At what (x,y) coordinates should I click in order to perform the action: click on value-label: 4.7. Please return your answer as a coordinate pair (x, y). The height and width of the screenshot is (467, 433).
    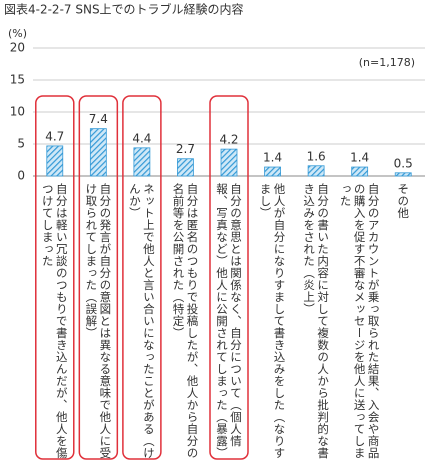
    Looking at the image, I should click on (54, 136).